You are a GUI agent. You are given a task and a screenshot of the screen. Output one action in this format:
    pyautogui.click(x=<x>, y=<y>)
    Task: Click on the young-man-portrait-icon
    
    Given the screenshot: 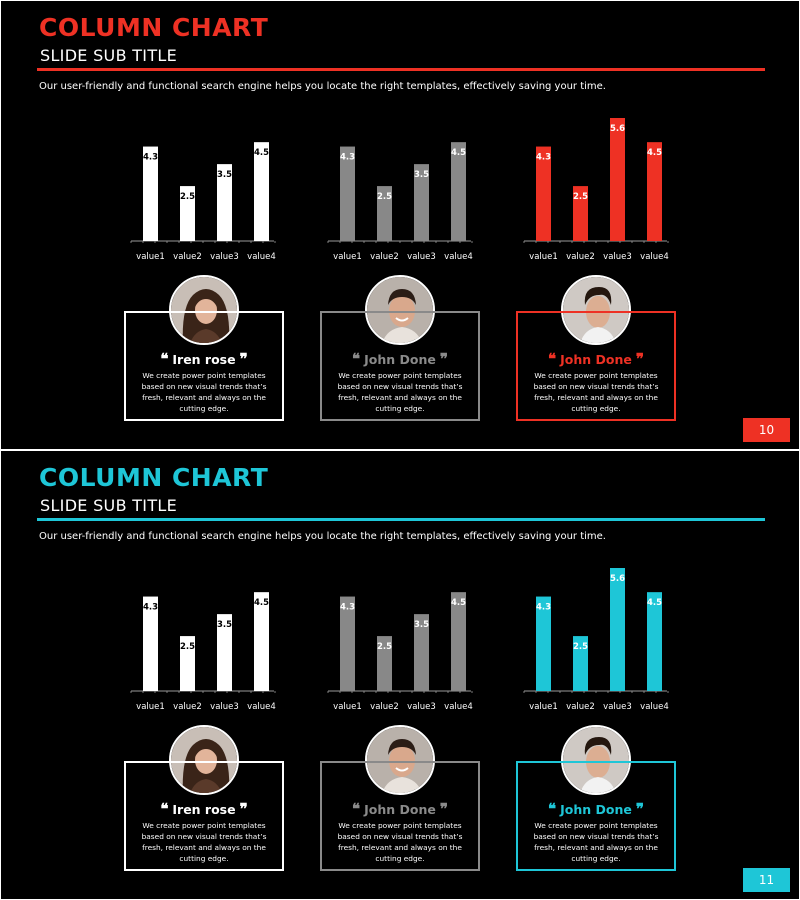 What is the action you would take?
    pyautogui.click(x=596, y=760)
    